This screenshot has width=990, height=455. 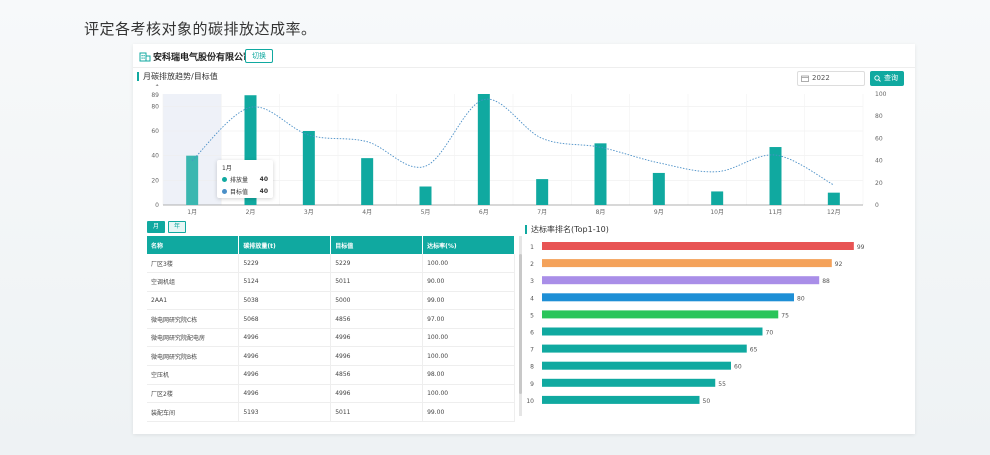 I want to click on y-right-tick: 60, so click(x=879, y=138).